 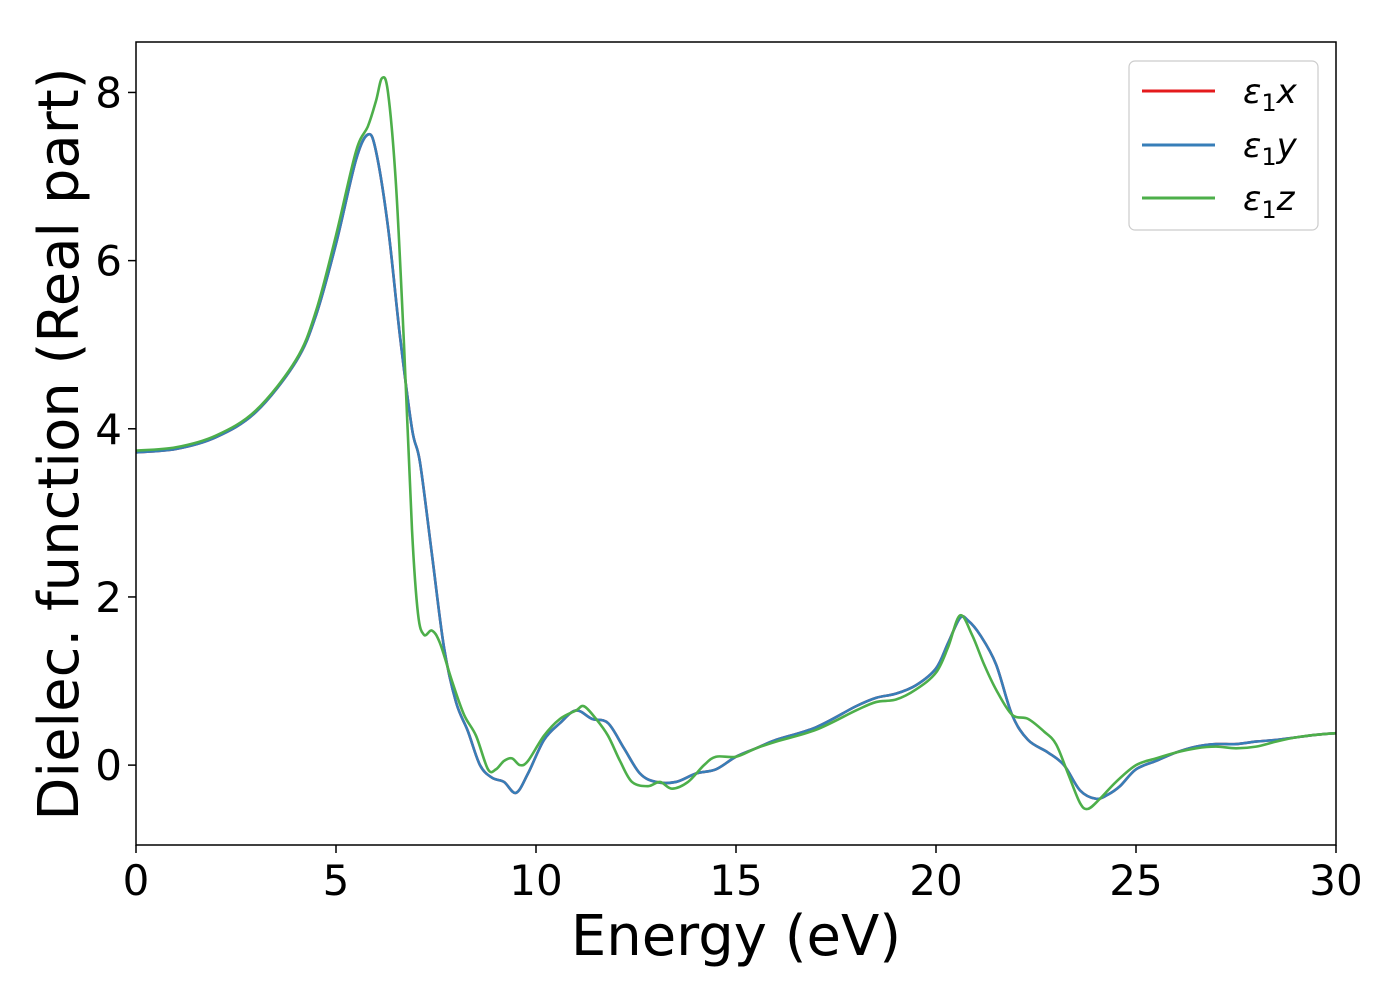 What do you see at coordinates (1269, 201) in the screenshot?
I see `legend-label: ε1z` at bounding box center [1269, 201].